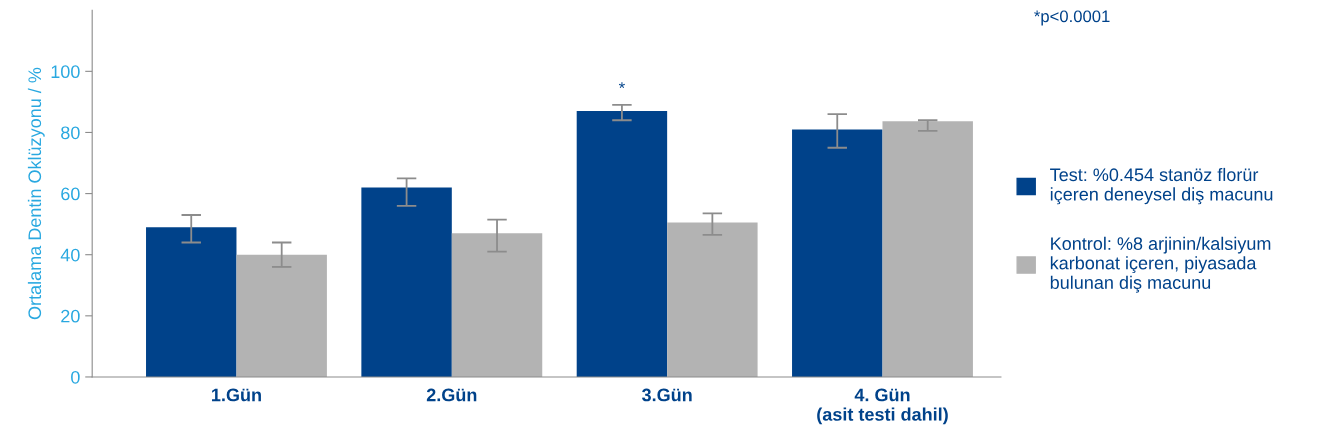 Image resolution: width=1317 pixels, height=444 pixels. I want to click on y-tick-label: 0, so click(75, 377).